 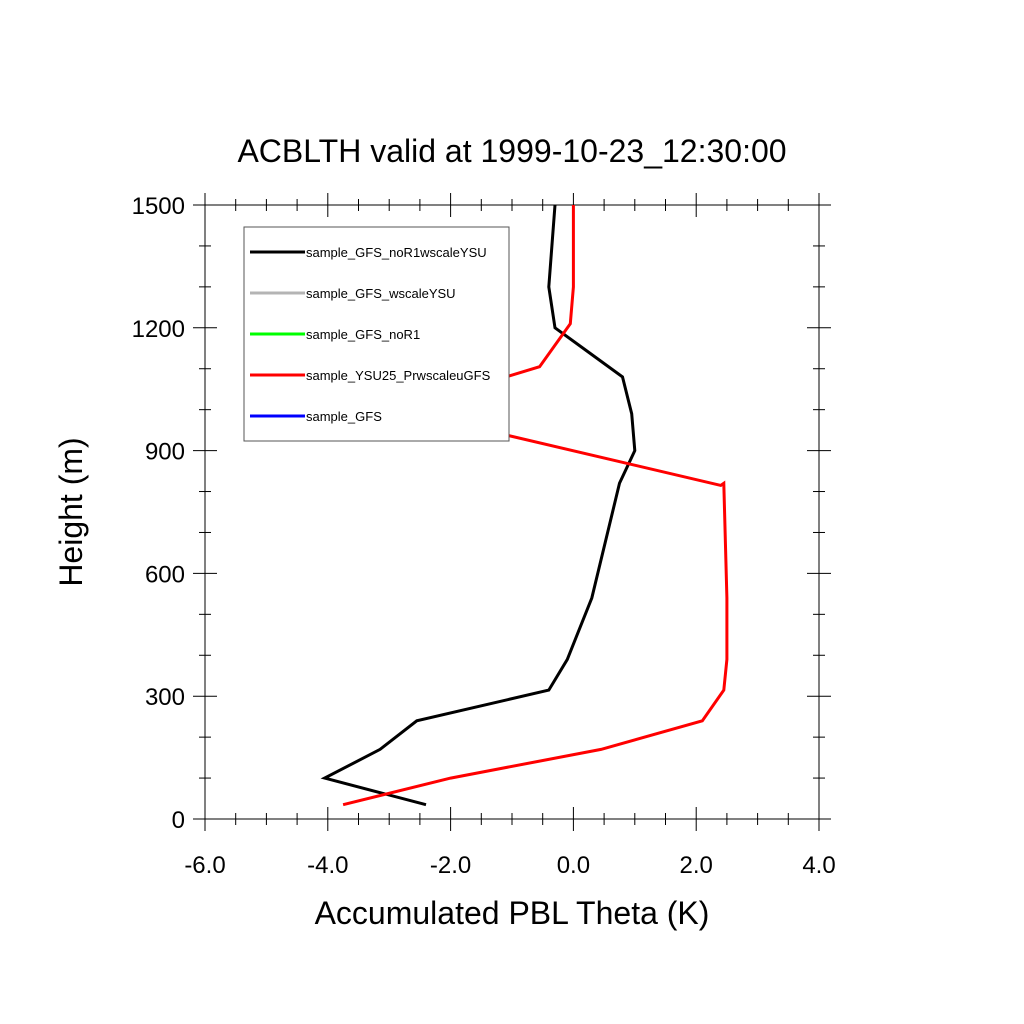 What do you see at coordinates (509, 865) in the screenshot?
I see `x-tick-labels: -6.0 -4.0 -2.0 0.0 2.0 4.0` at bounding box center [509, 865].